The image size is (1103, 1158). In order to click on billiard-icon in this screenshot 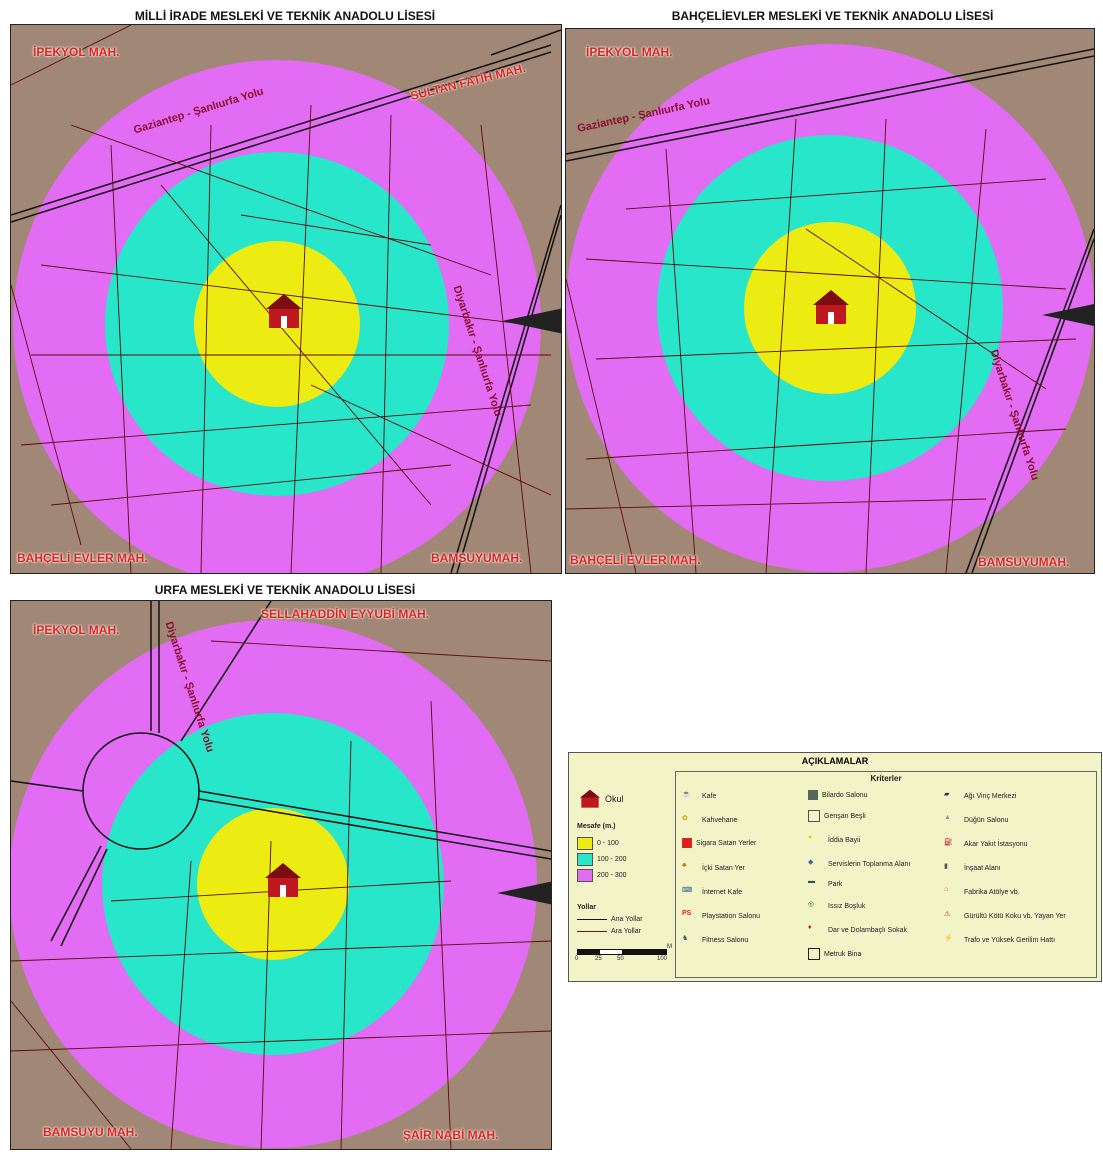, I will do `click(813, 795)`.